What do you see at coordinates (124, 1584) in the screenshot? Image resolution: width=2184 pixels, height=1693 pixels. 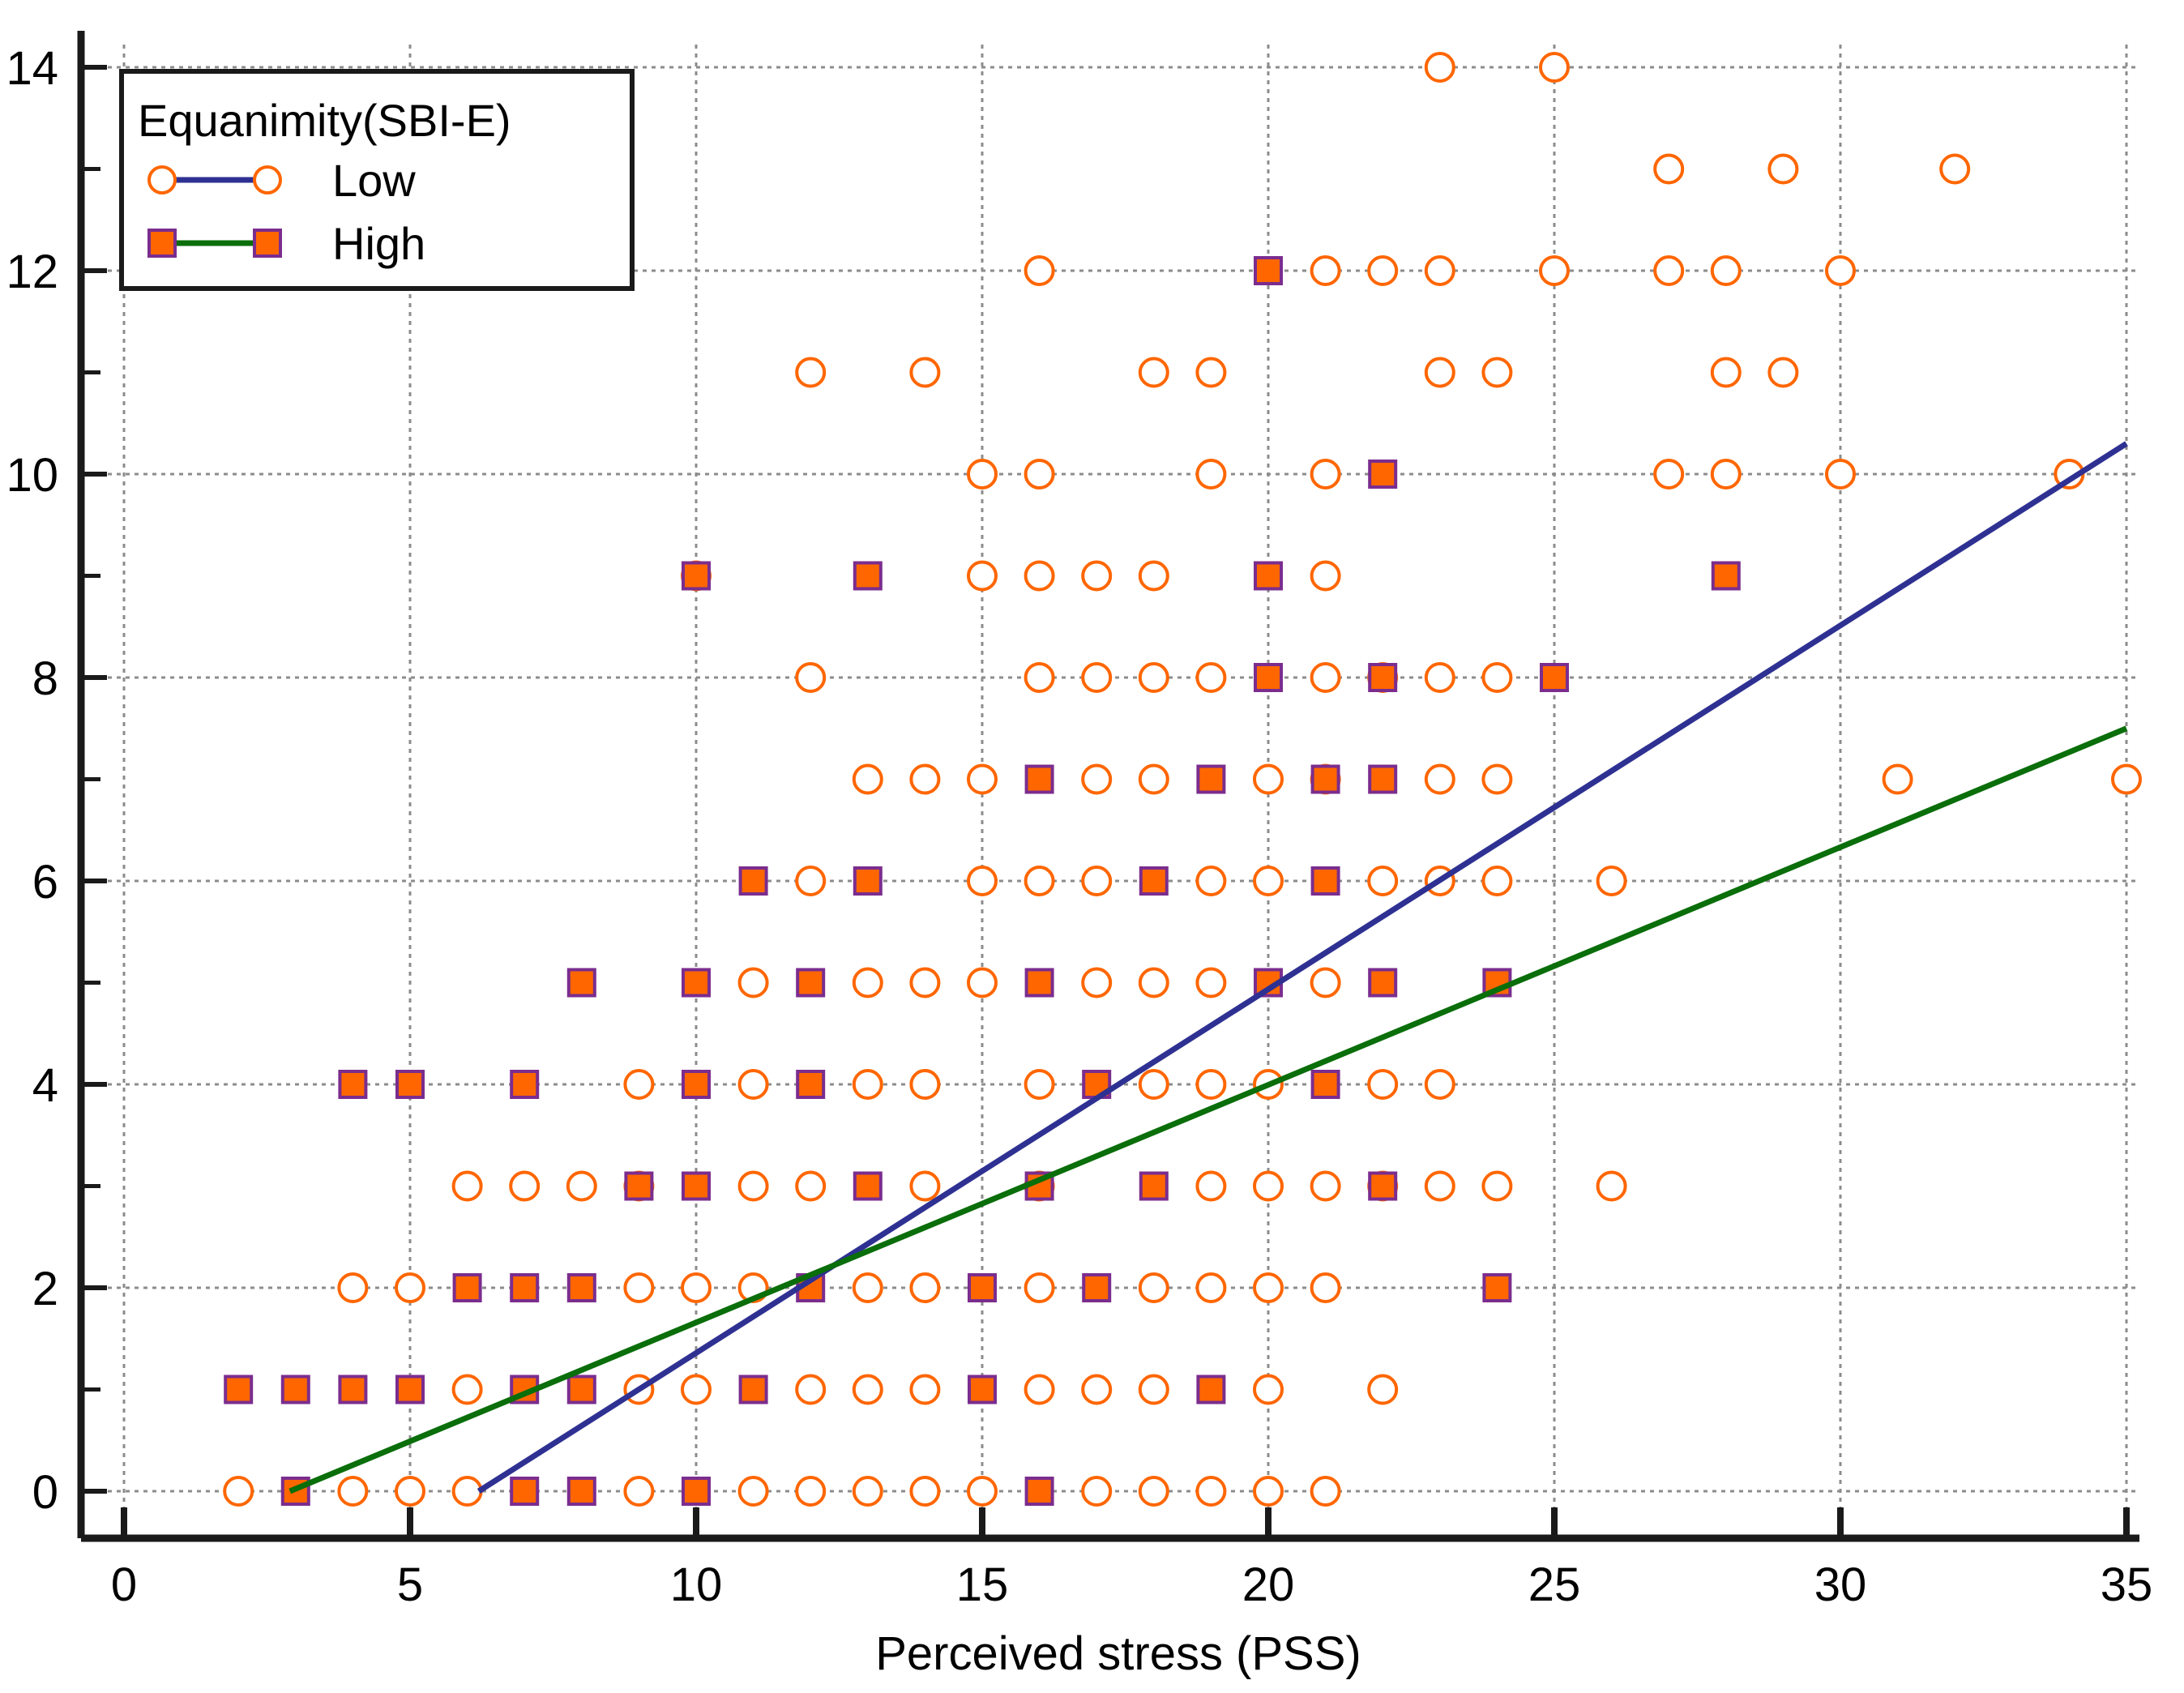 I see `x-tick-label: 0` at bounding box center [124, 1584].